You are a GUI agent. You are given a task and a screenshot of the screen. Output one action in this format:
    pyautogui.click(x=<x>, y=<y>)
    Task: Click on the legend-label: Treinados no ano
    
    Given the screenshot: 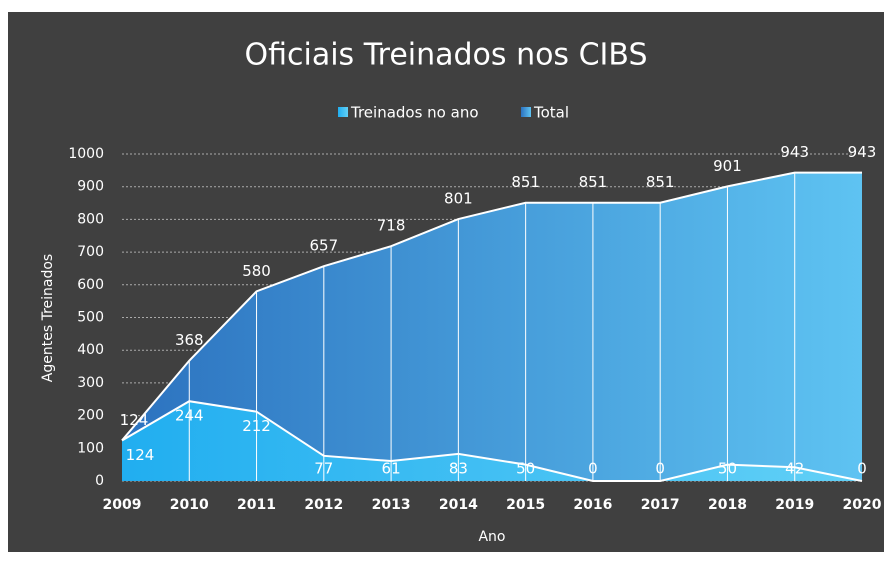 What is the action you would take?
    pyautogui.click(x=414, y=113)
    